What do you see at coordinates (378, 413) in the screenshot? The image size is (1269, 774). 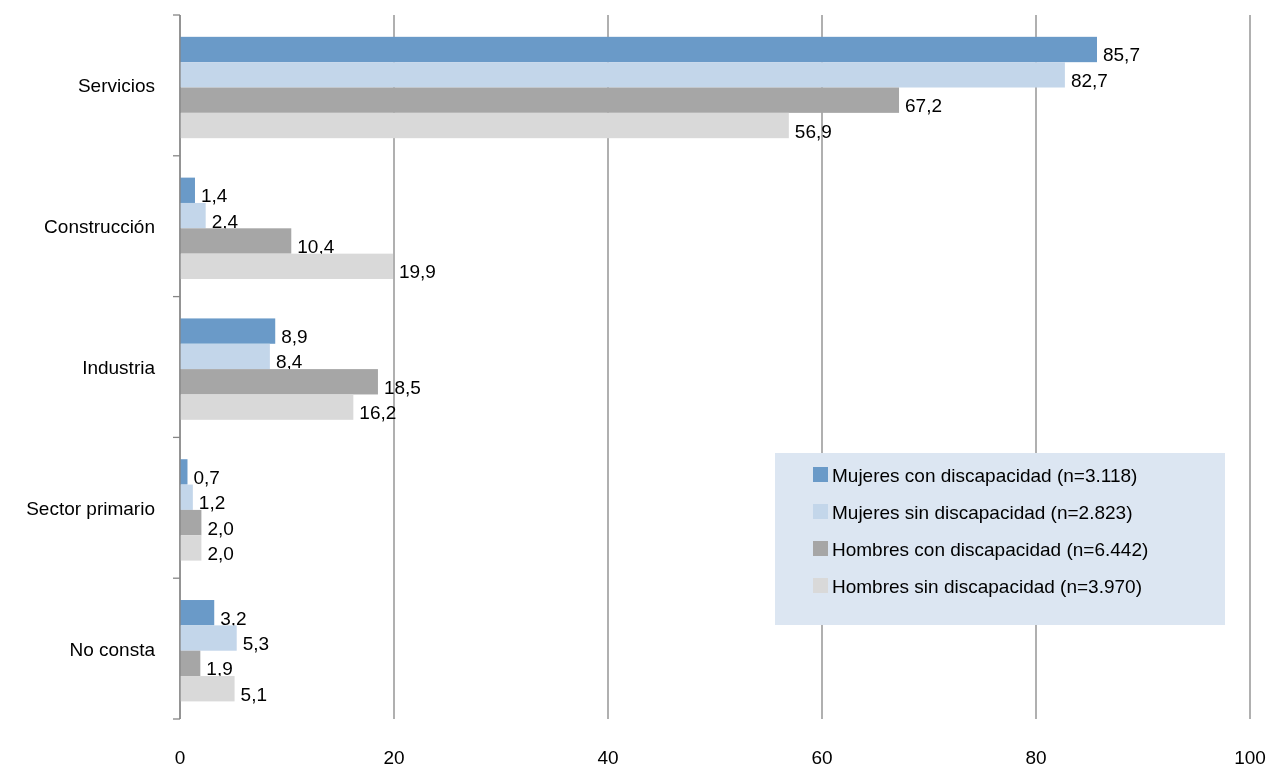 I see `data-label: 16,2` at bounding box center [378, 413].